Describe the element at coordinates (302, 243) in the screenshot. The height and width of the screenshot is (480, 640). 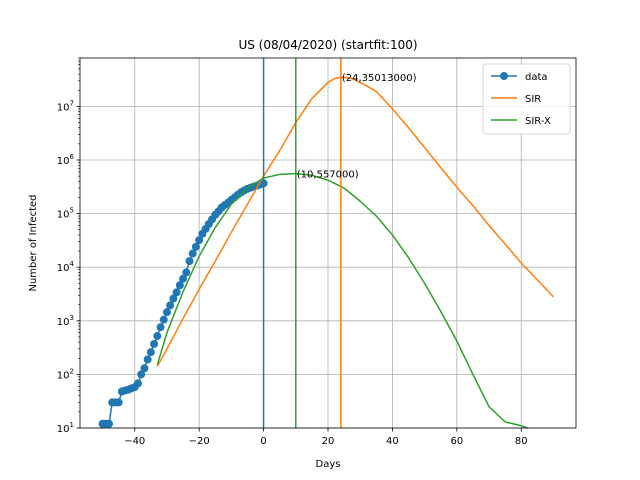
I see `vline-layer` at that location.